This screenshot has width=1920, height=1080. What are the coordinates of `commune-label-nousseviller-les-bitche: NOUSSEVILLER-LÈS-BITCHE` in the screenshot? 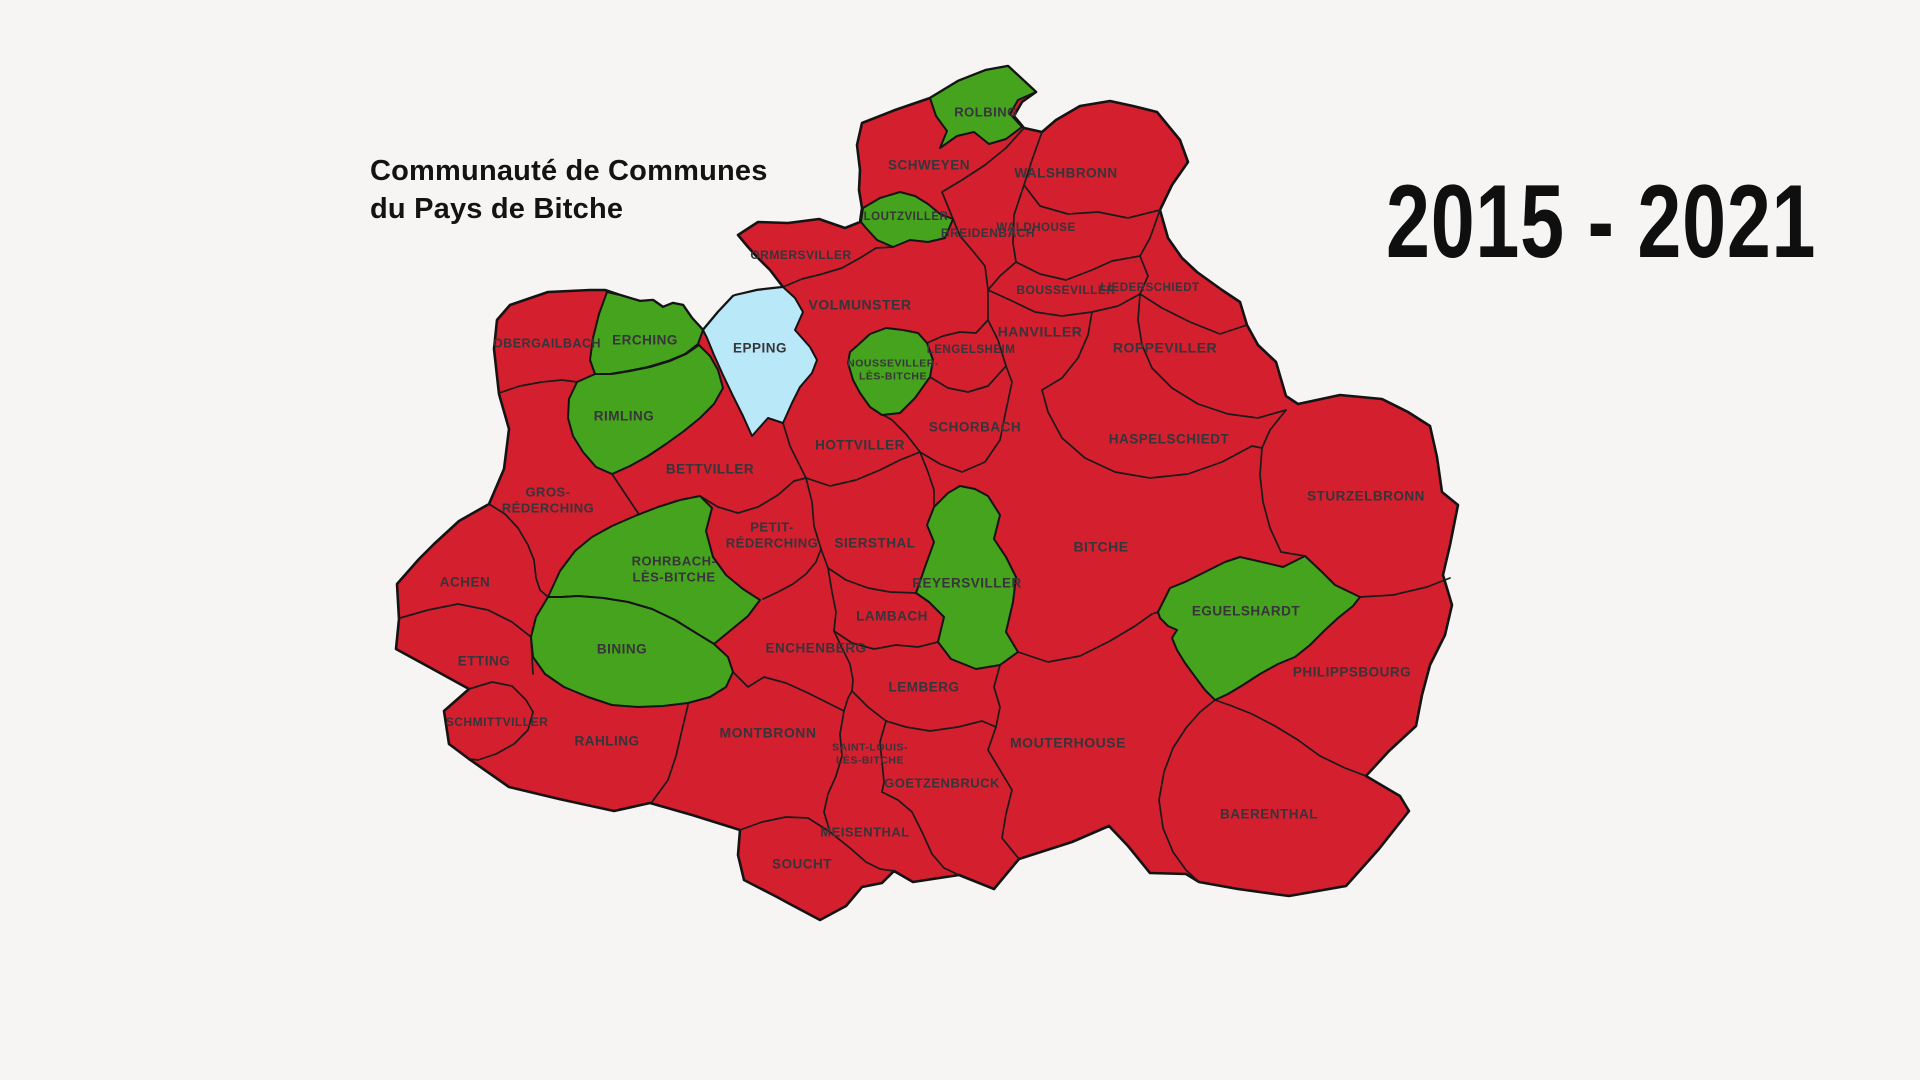 It's located at (893, 369).